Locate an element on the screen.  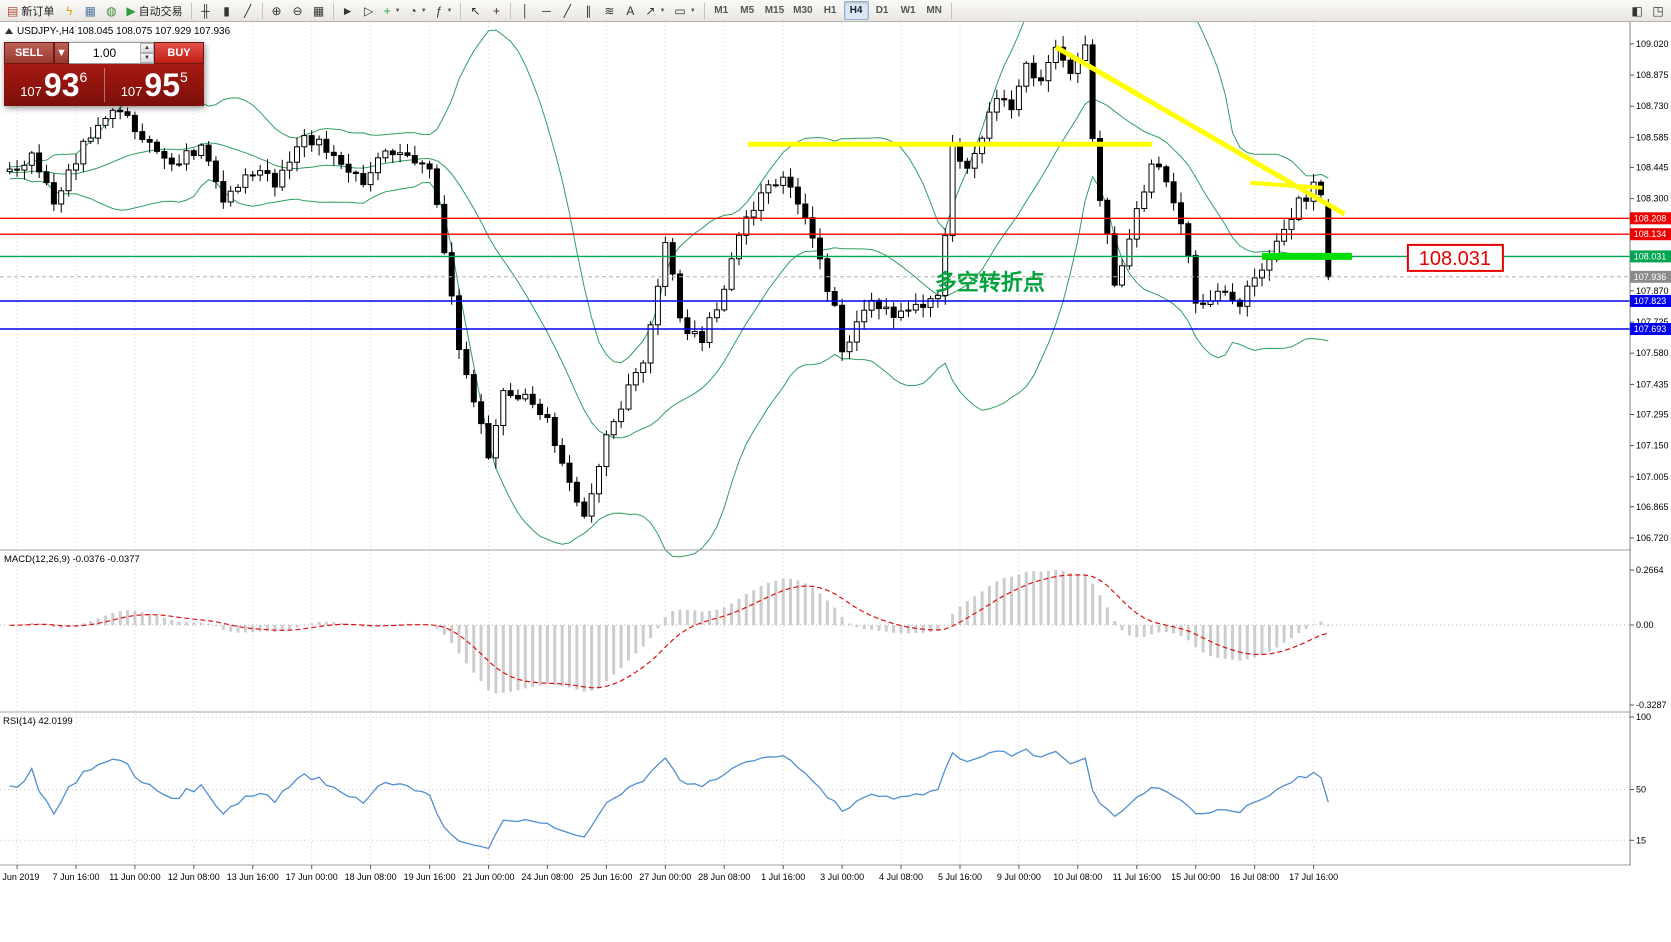
line-chart-icon: ╱ is located at coordinates (247, 10).